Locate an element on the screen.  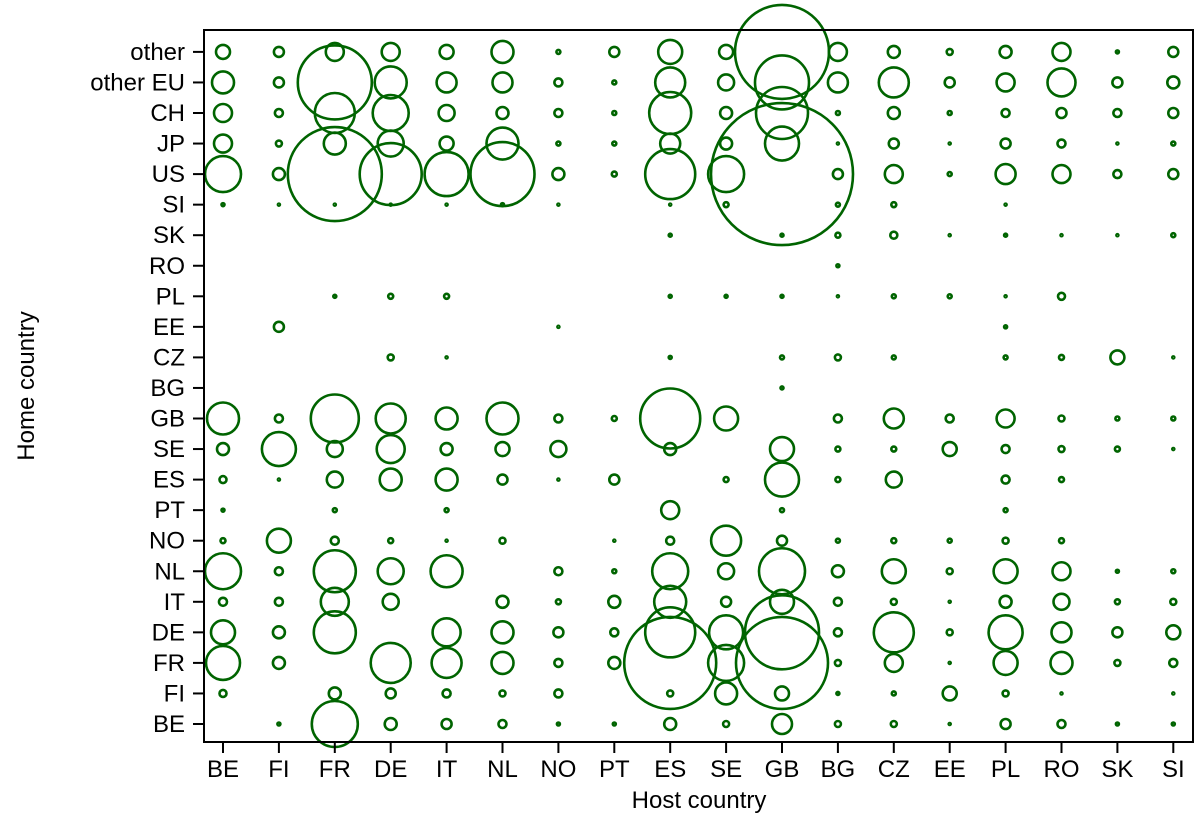
bubble-cz-in-sk is located at coordinates (1117, 357).